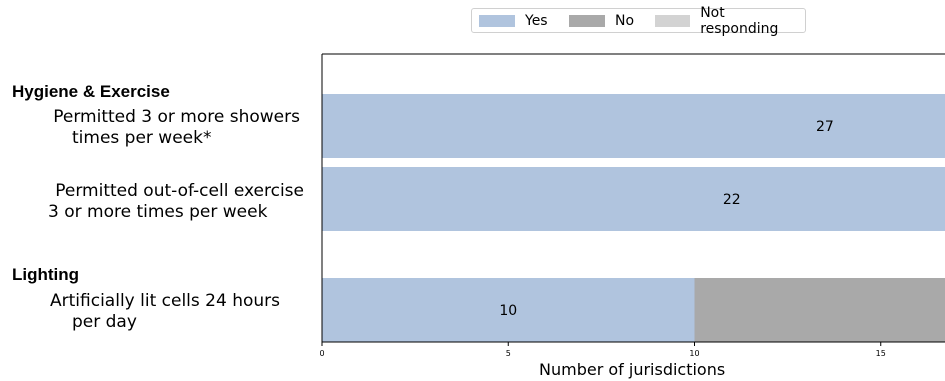  I want to click on legend-item-no: No, so click(601, 21).